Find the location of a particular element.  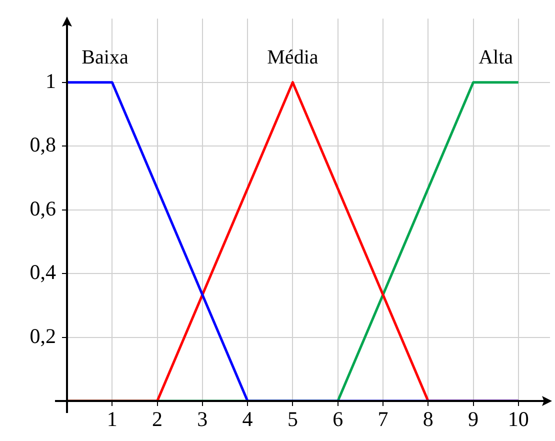

x-tick-label: 2 is located at coordinates (157, 419).